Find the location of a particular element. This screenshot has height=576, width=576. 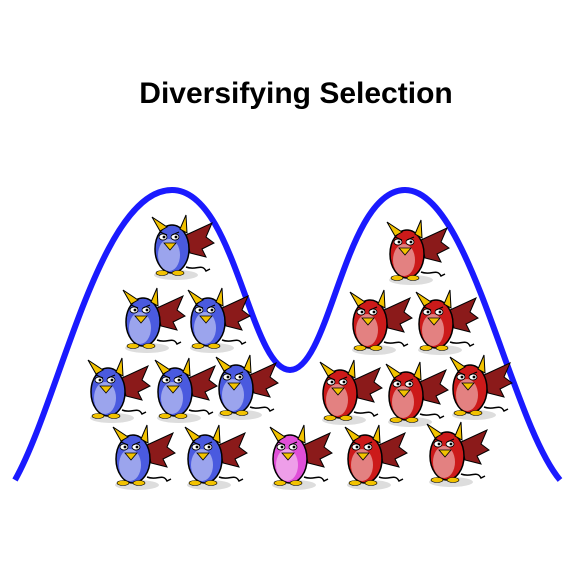

intermediate-individual is located at coordinates (301, 457).